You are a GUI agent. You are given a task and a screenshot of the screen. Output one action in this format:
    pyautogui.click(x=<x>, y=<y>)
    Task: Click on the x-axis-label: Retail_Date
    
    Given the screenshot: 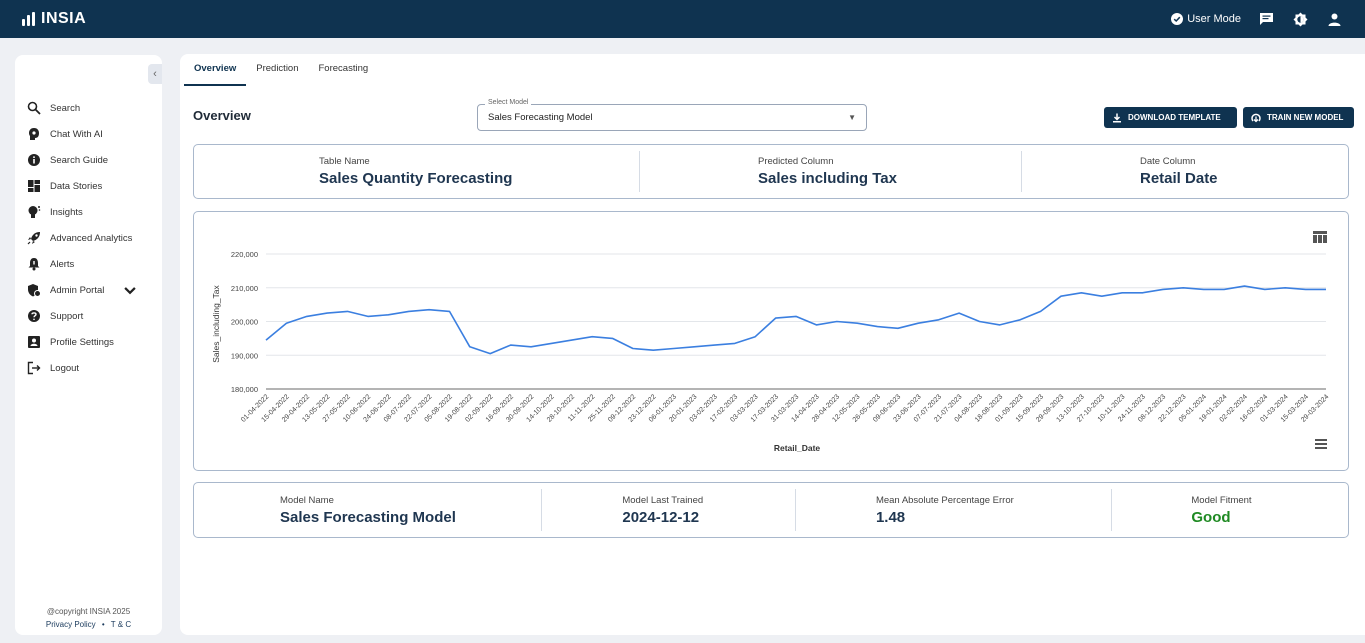 What is the action you would take?
    pyautogui.click(x=797, y=448)
    